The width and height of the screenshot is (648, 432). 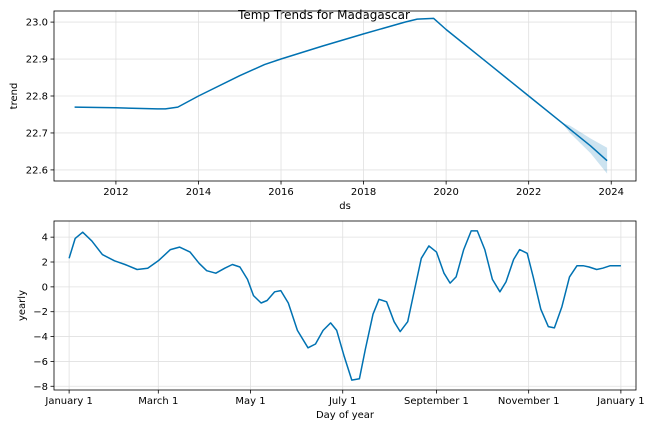 What do you see at coordinates (45, 238) in the screenshot?
I see `y-tick-label: 4` at bounding box center [45, 238].